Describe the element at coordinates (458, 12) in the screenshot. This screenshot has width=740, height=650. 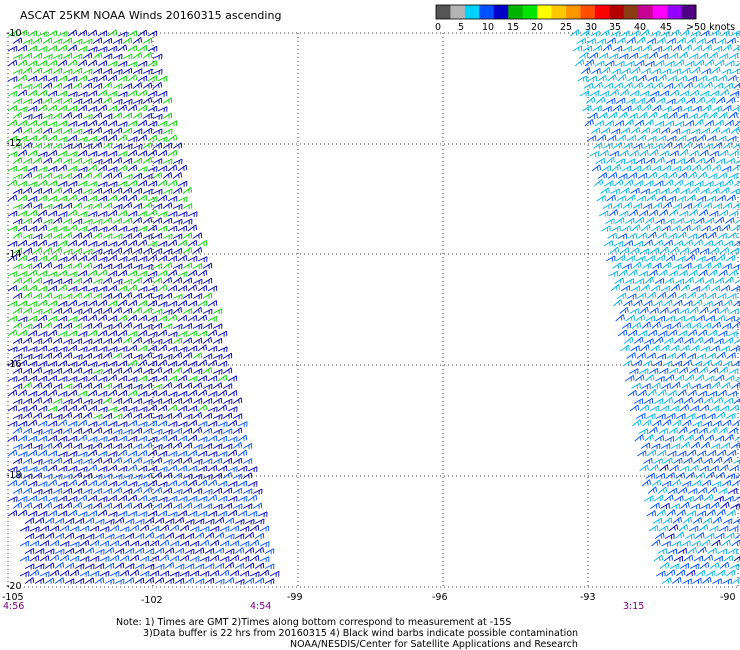
I see `colorbar-swatch` at that location.